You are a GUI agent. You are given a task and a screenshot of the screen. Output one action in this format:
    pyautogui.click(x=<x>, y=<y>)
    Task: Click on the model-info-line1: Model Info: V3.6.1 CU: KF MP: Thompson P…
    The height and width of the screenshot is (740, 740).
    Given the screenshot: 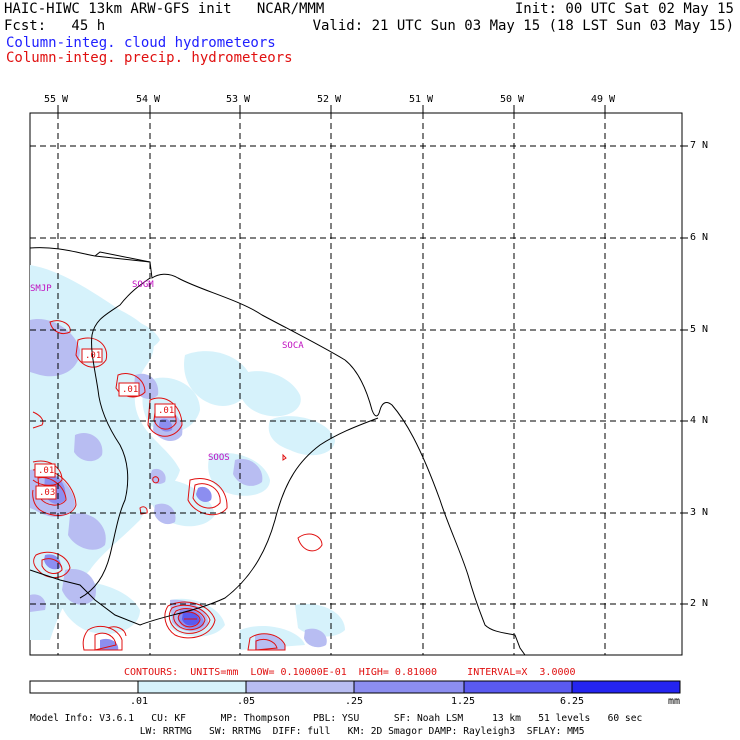 What is the action you would take?
    pyautogui.click(x=336, y=718)
    